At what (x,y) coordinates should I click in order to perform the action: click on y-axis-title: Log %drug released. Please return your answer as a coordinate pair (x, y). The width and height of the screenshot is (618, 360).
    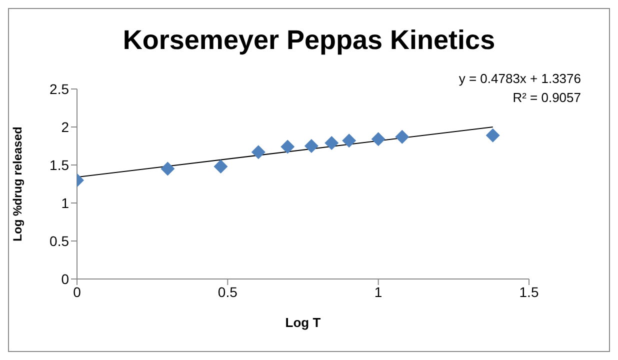
    Looking at the image, I should click on (17, 184).